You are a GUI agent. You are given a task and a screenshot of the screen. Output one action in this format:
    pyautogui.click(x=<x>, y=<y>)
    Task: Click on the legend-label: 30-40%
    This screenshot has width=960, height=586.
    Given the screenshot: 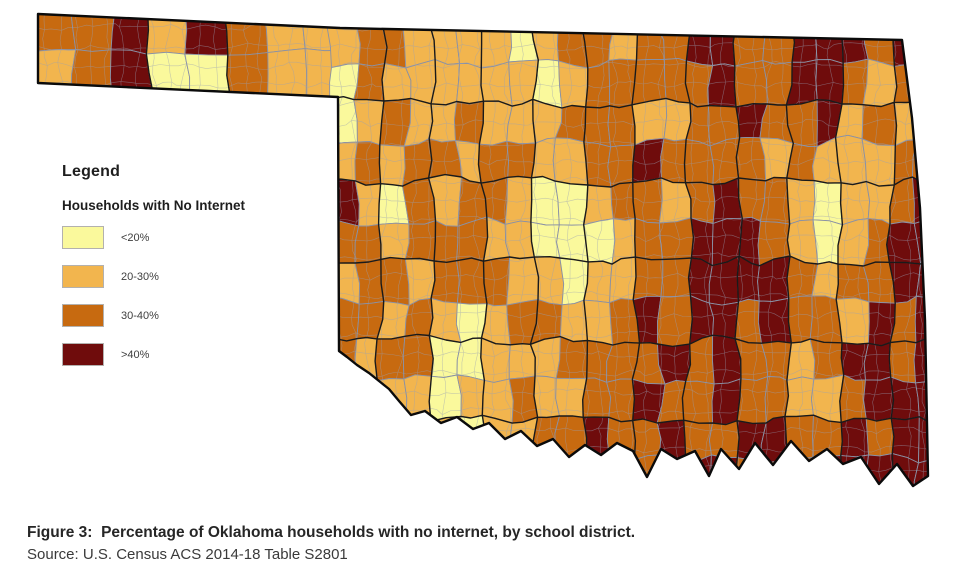 What is the action you would take?
    pyautogui.click(x=140, y=315)
    